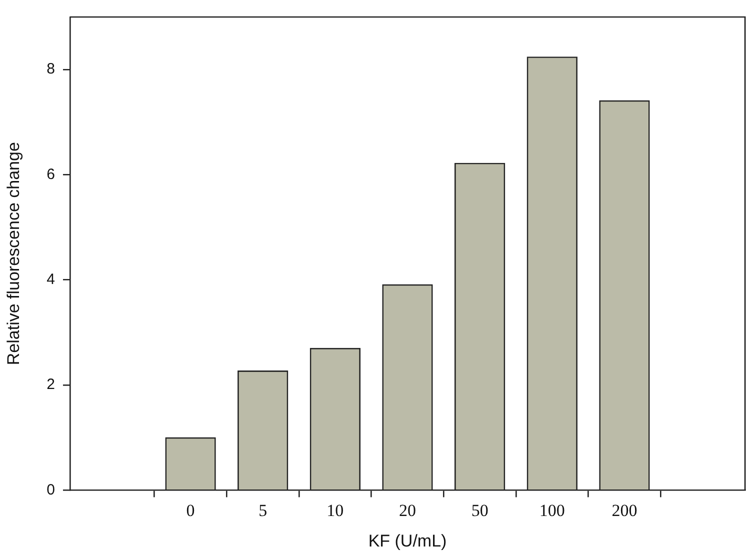 Image resolution: width=746 pixels, height=560 pixels. What do you see at coordinates (625, 510) in the screenshot?
I see `x-tick-label: 200` at bounding box center [625, 510].